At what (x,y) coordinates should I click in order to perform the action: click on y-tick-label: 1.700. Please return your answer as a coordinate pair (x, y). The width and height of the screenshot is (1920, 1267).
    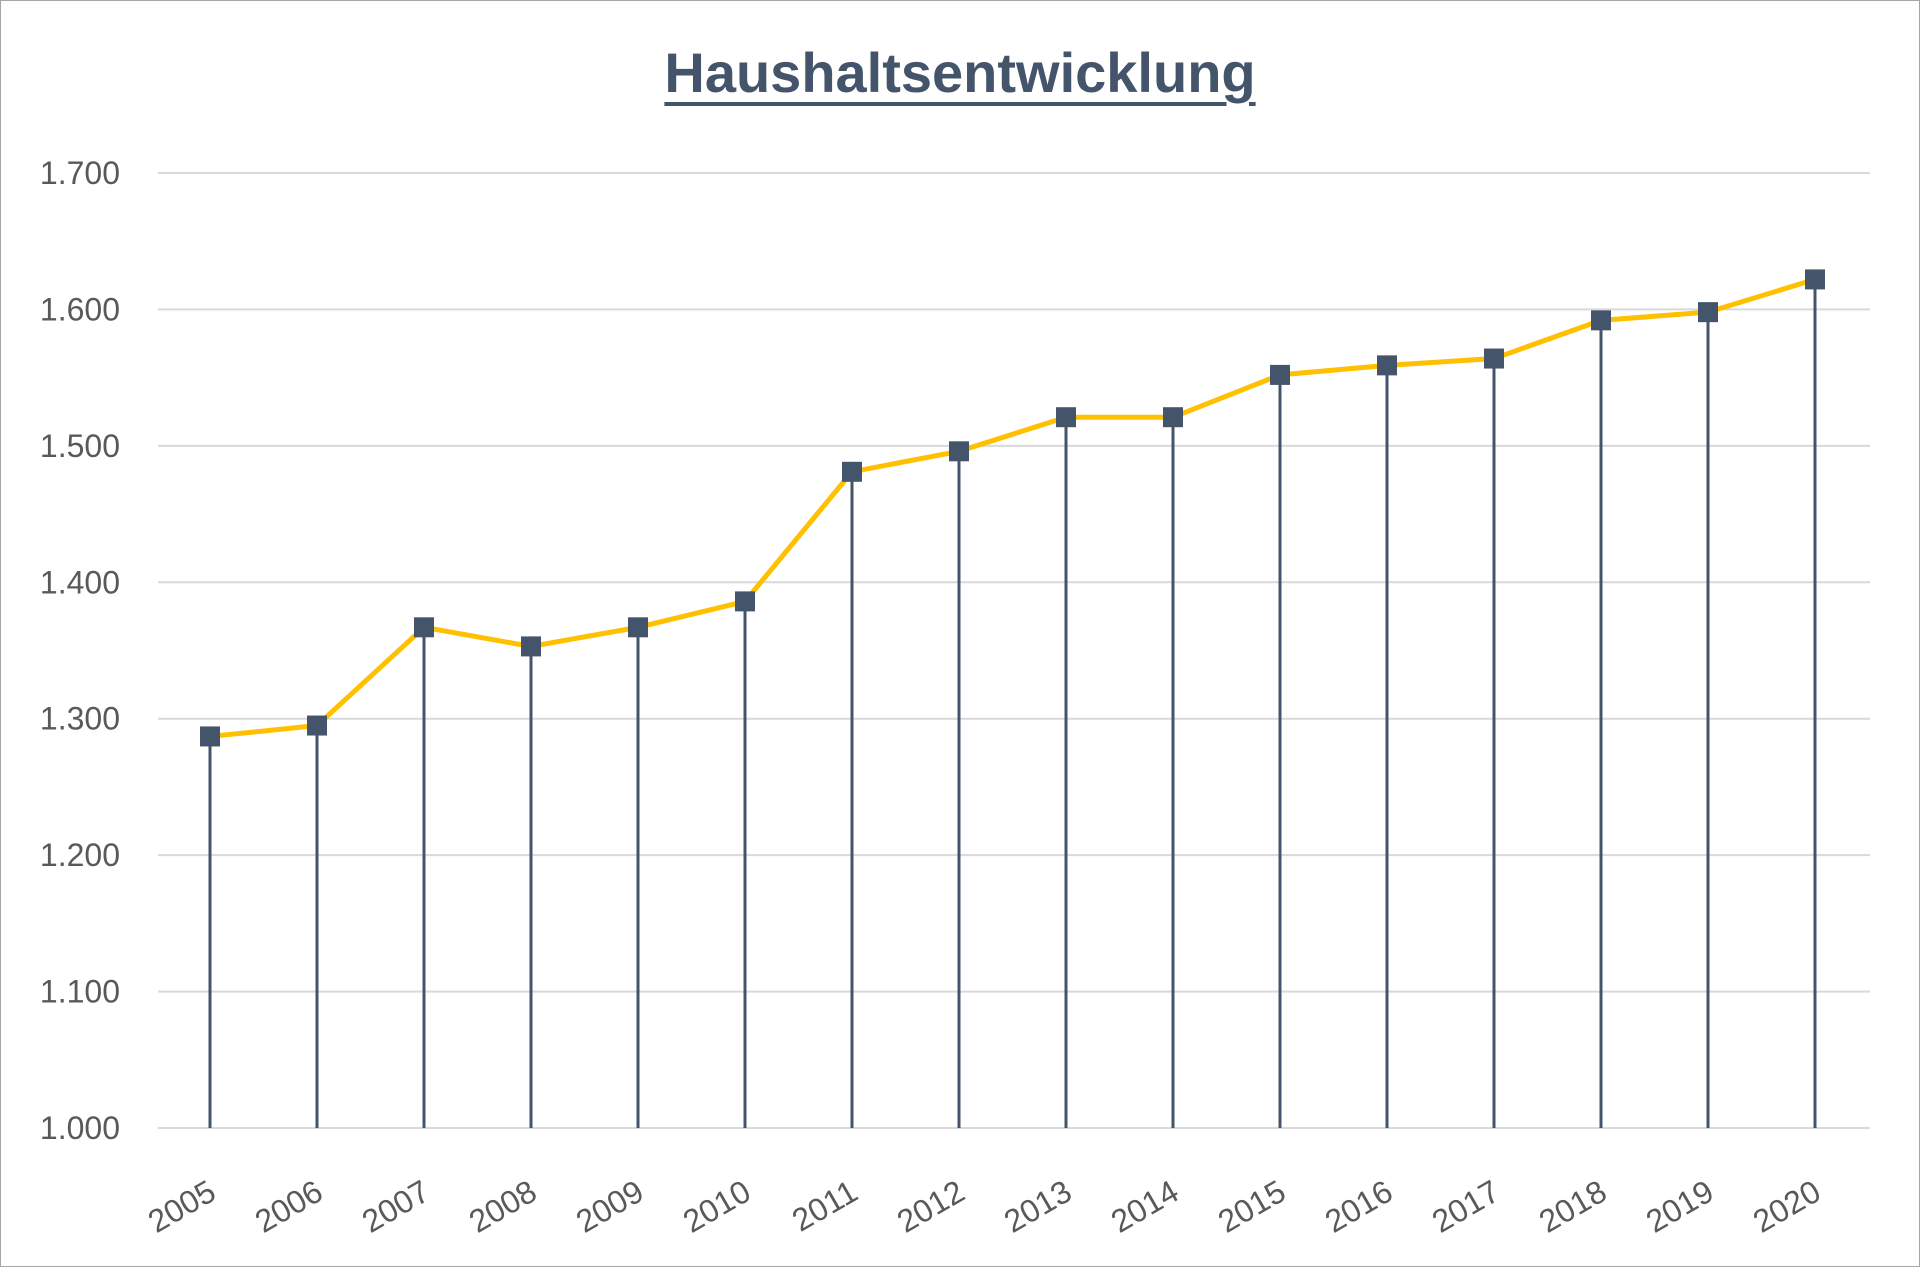
    Looking at the image, I should click on (80, 173).